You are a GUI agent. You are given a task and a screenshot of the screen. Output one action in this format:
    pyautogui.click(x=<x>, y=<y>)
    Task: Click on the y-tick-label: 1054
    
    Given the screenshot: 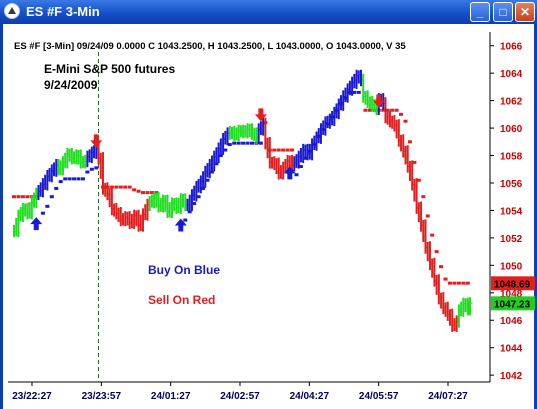 What is the action you would take?
    pyautogui.click(x=511, y=211)
    